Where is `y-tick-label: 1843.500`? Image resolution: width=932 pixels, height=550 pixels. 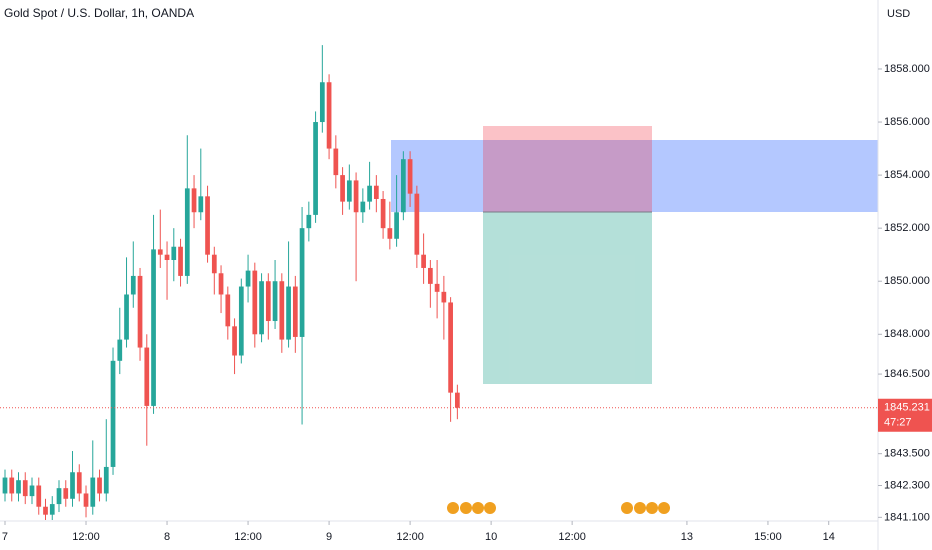 y-tick-label: 1843.500 is located at coordinates (907, 454).